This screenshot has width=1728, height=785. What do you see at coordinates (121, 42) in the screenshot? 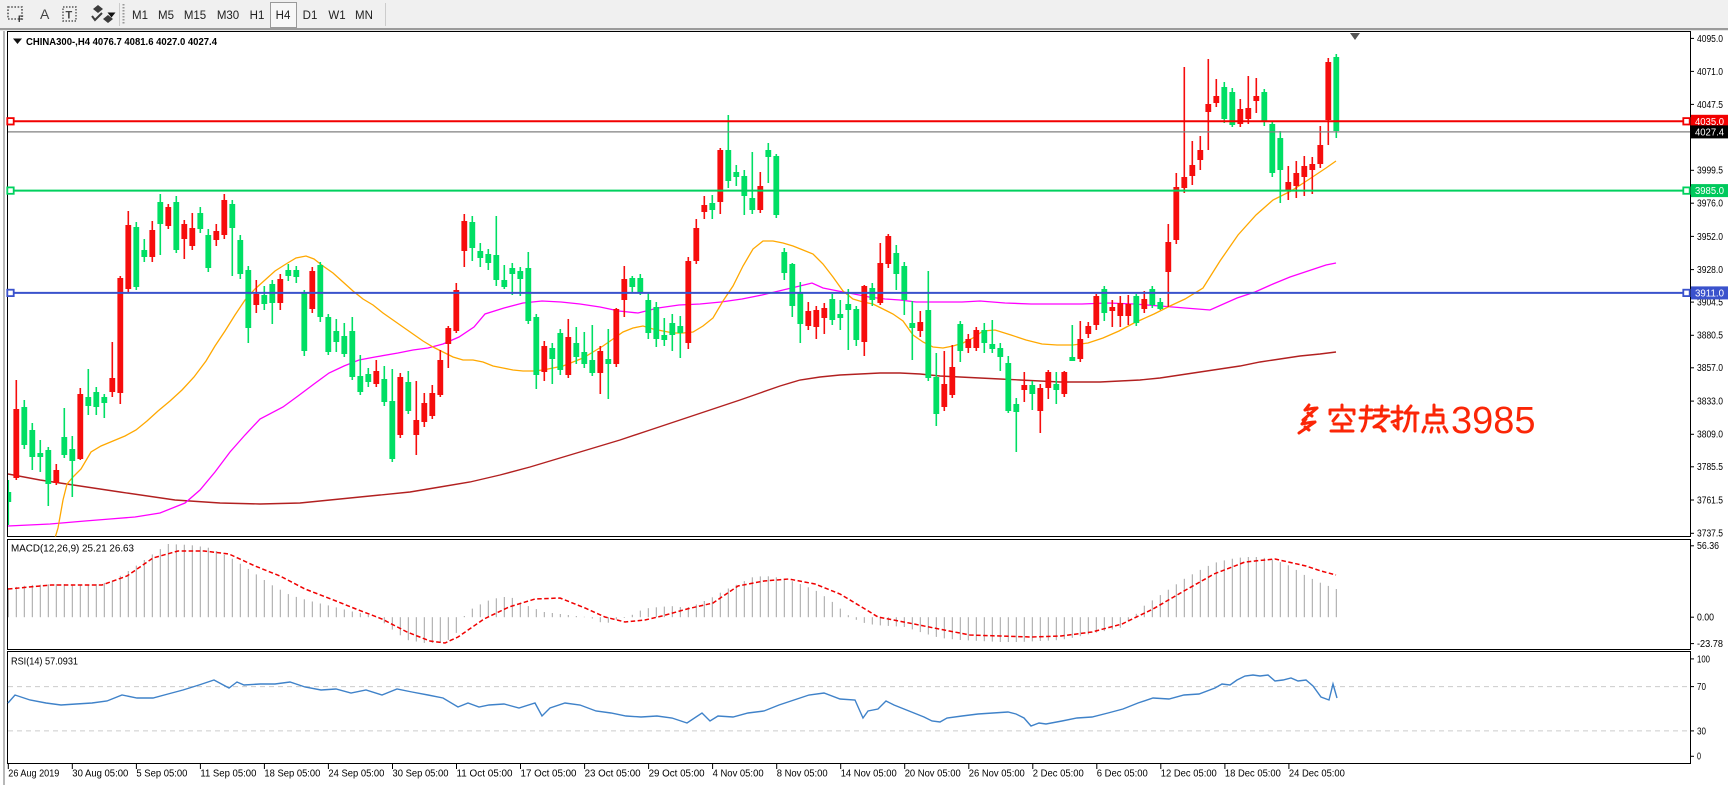
I see `svg-text:CHINA300-,H4 4076.7 4081.6 40: CHINA300-,H4 4076.7 4081.6 4027.0 4027.4` at bounding box center [121, 42].